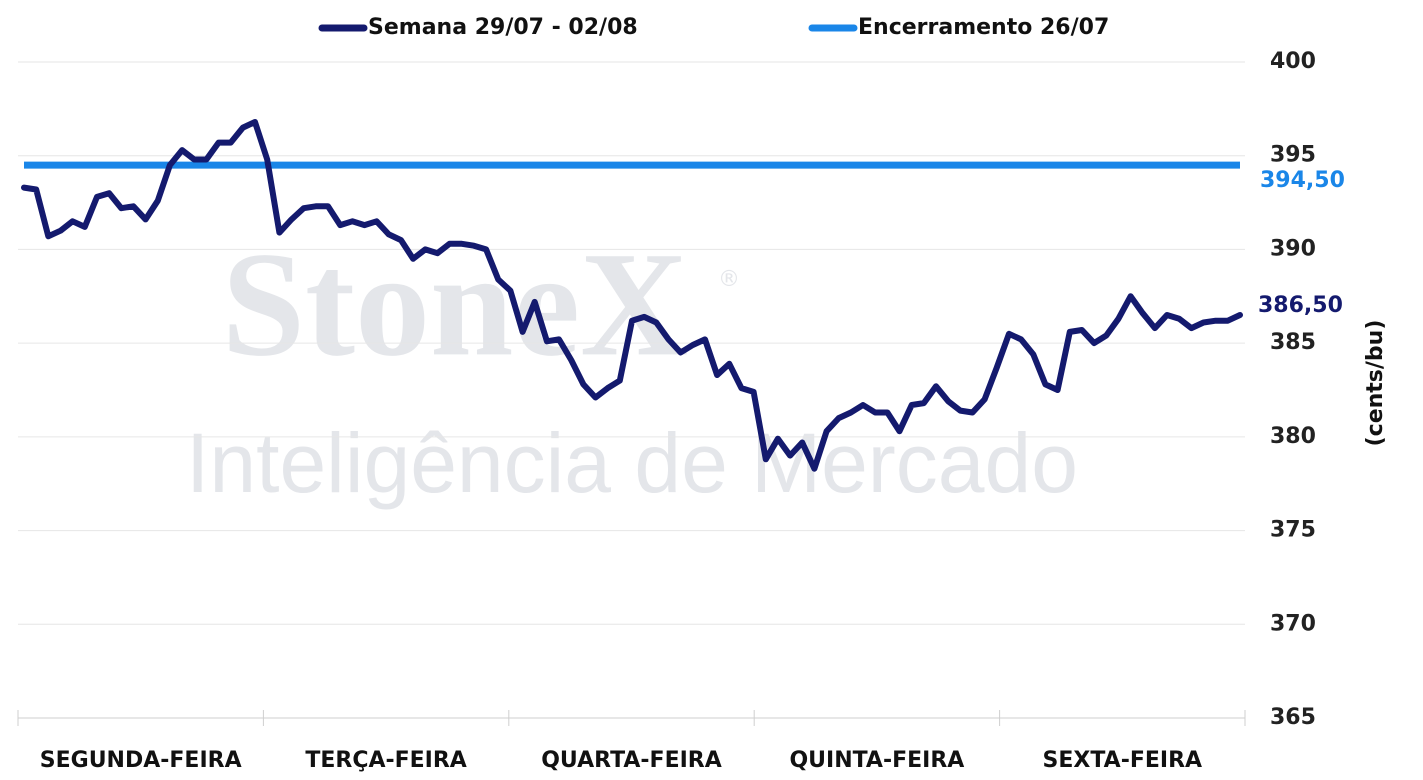  What do you see at coordinates (983, 27) in the screenshot?
I see `legend-label: Encerramento 26/07` at bounding box center [983, 27].